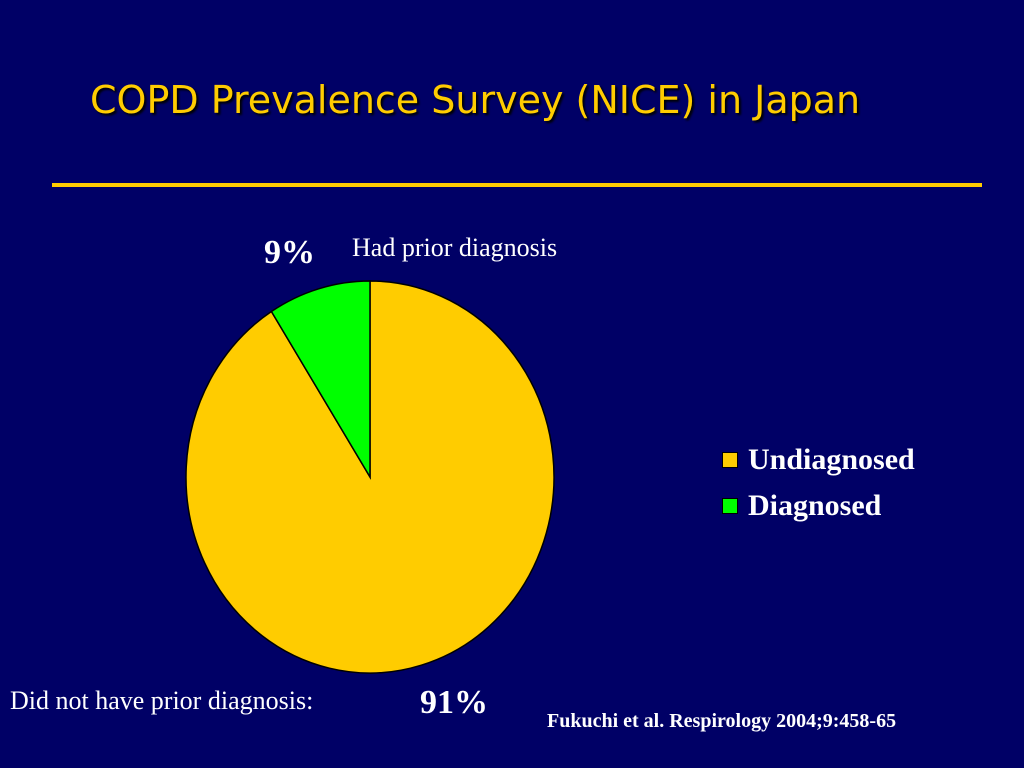 This screenshot has height=768, width=1024. Describe the element at coordinates (815, 505) in the screenshot. I see `legend-label-diagnosed: Diagnosed` at that location.